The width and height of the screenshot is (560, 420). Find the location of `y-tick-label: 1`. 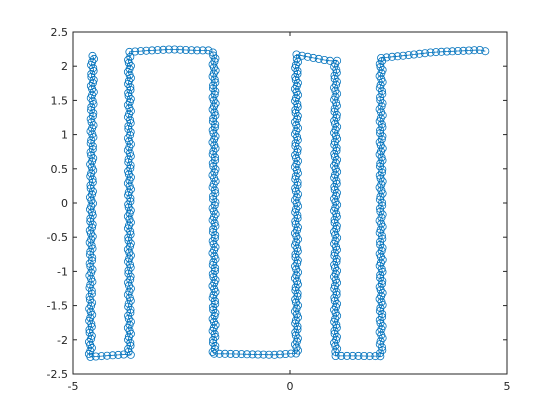

y-tick-label: 1 is located at coordinates (64, 135).